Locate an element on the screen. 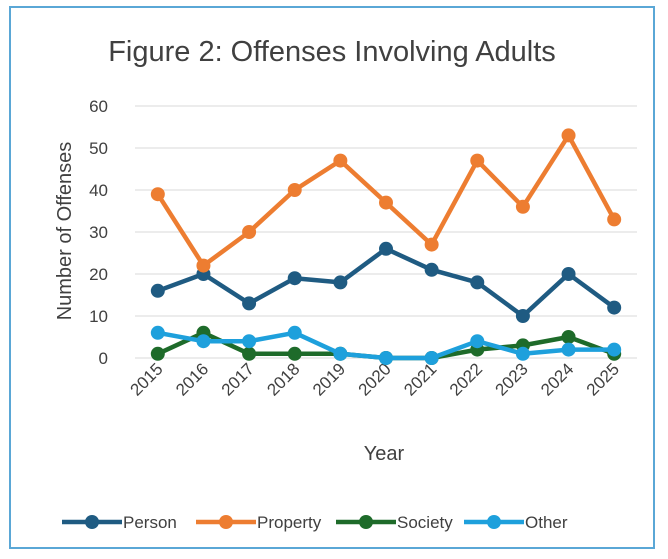  series-person is located at coordinates (386, 282).